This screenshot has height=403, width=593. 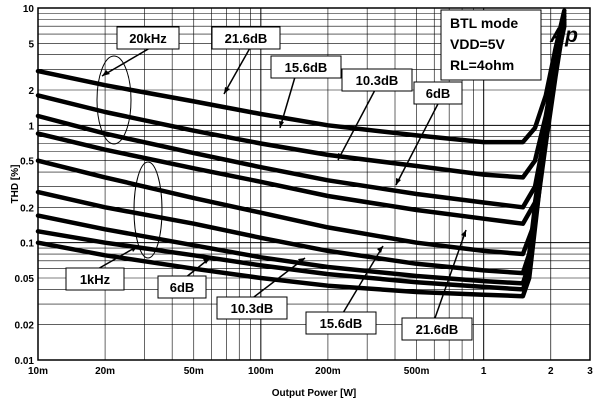 I want to click on y-axis-title: THD [%], so click(x=15, y=184).